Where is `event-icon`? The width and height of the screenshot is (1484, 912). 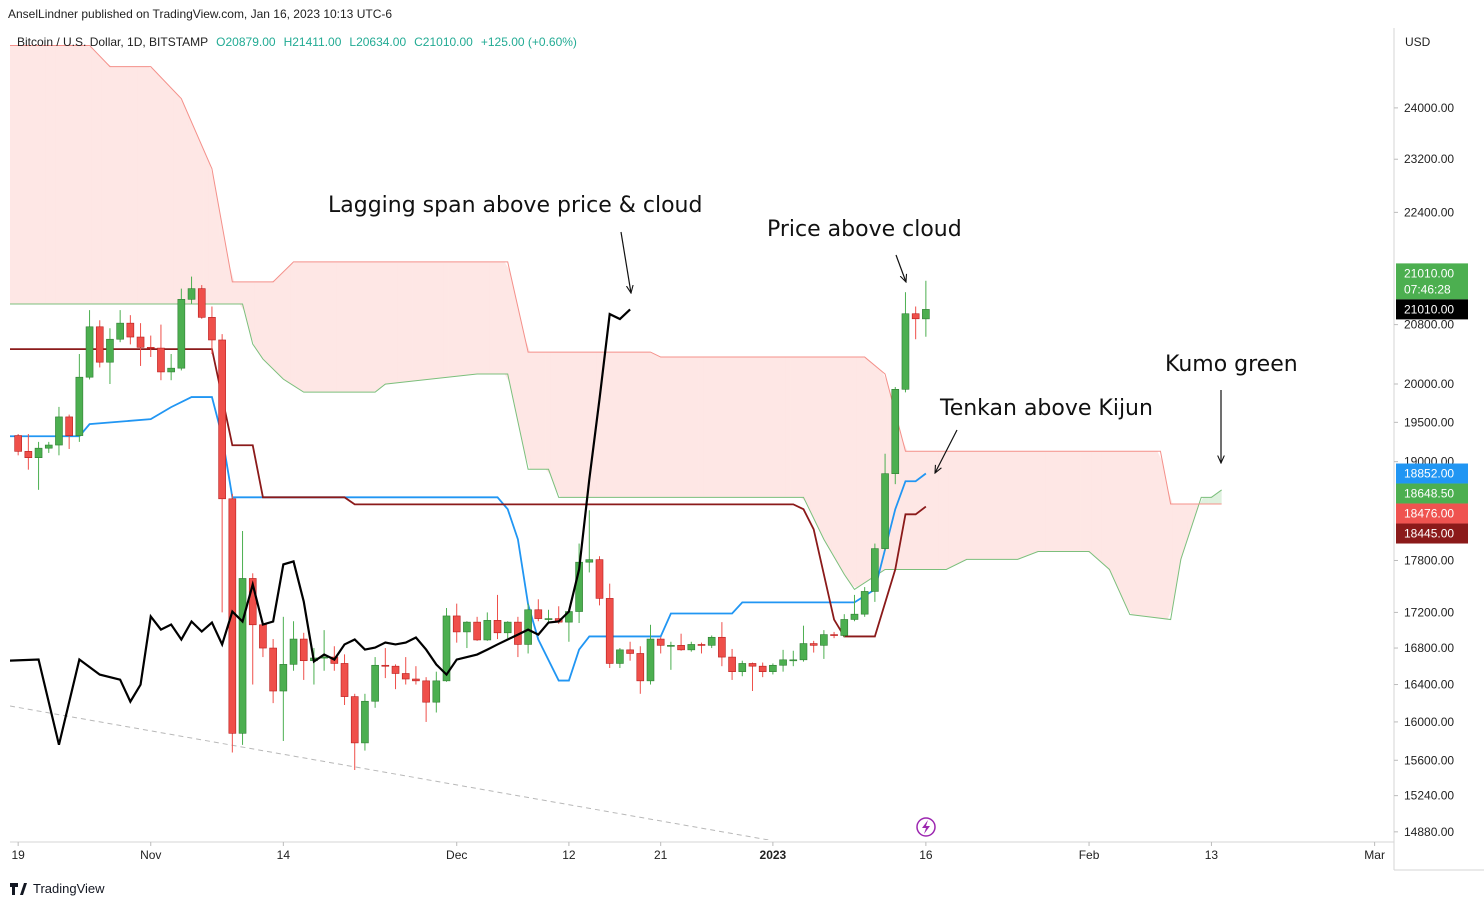 event-icon is located at coordinates (926, 827).